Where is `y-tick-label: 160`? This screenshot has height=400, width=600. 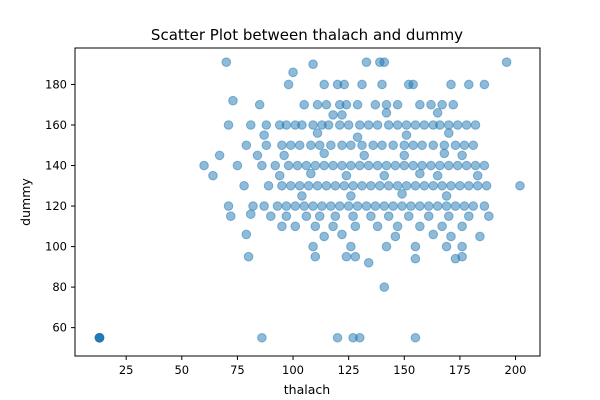 y-tick-label: 160 is located at coordinates (56, 125).